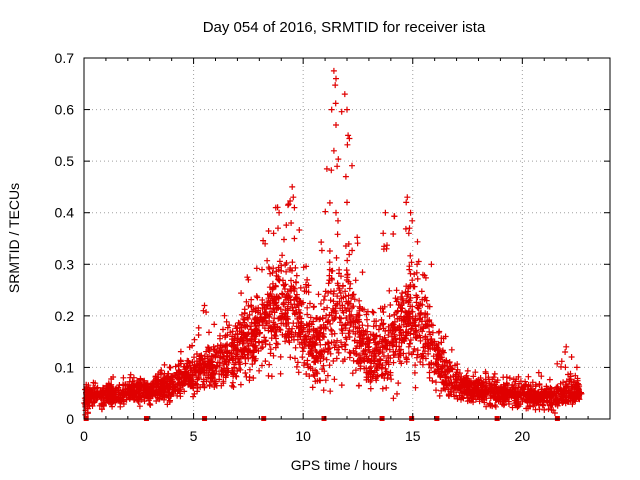  What do you see at coordinates (65, 161) in the screenshot?
I see `y-tick-label: 0.5` at bounding box center [65, 161].